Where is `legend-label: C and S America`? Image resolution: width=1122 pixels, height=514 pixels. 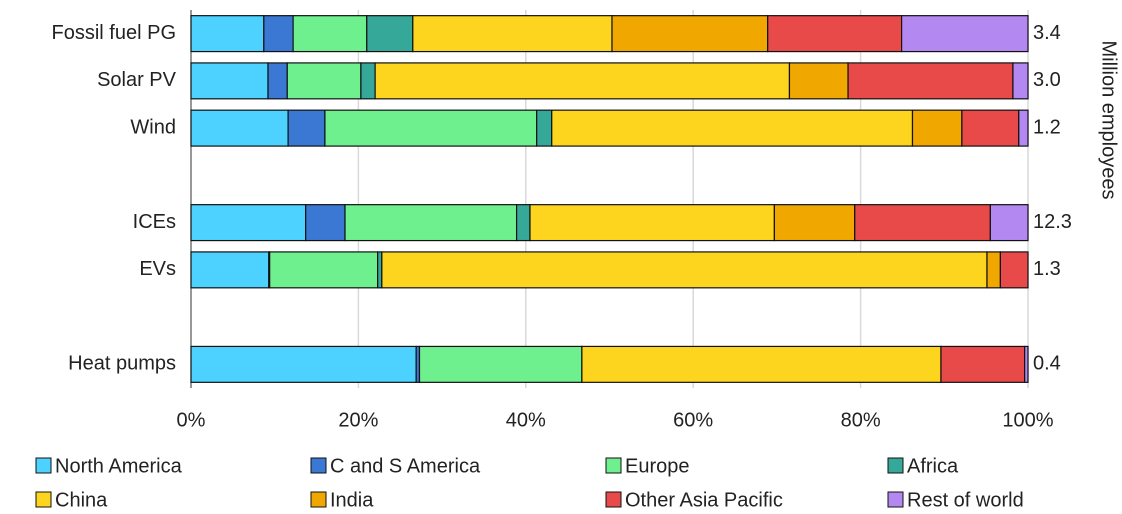
legend-label: C and S America is located at coordinates (405, 466).